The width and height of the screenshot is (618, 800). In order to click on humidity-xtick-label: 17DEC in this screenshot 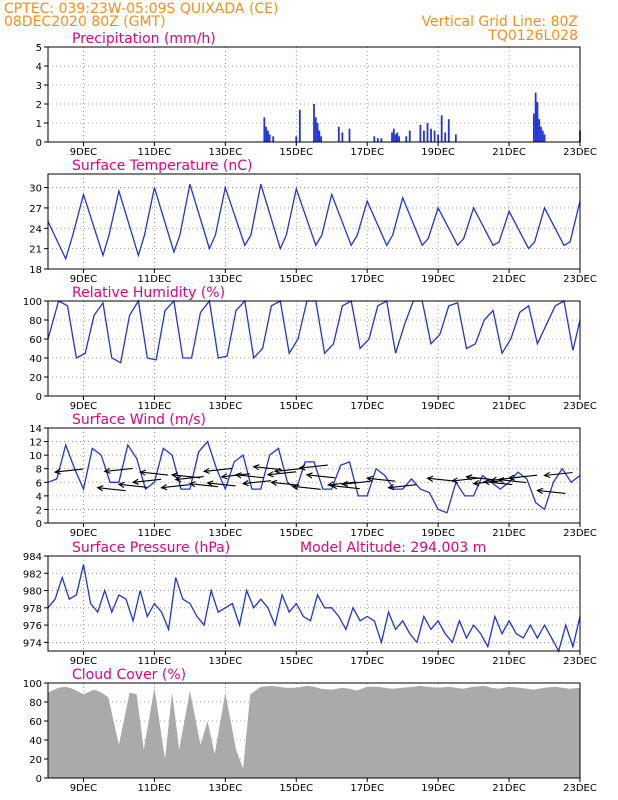, I will do `click(367, 406)`.